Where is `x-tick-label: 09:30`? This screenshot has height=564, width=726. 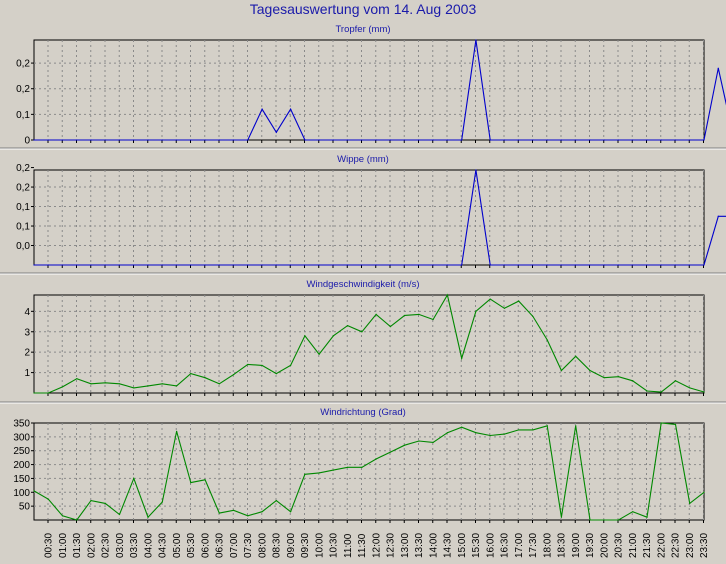
x-tick-label: 09:30 is located at coordinates (305, 545).